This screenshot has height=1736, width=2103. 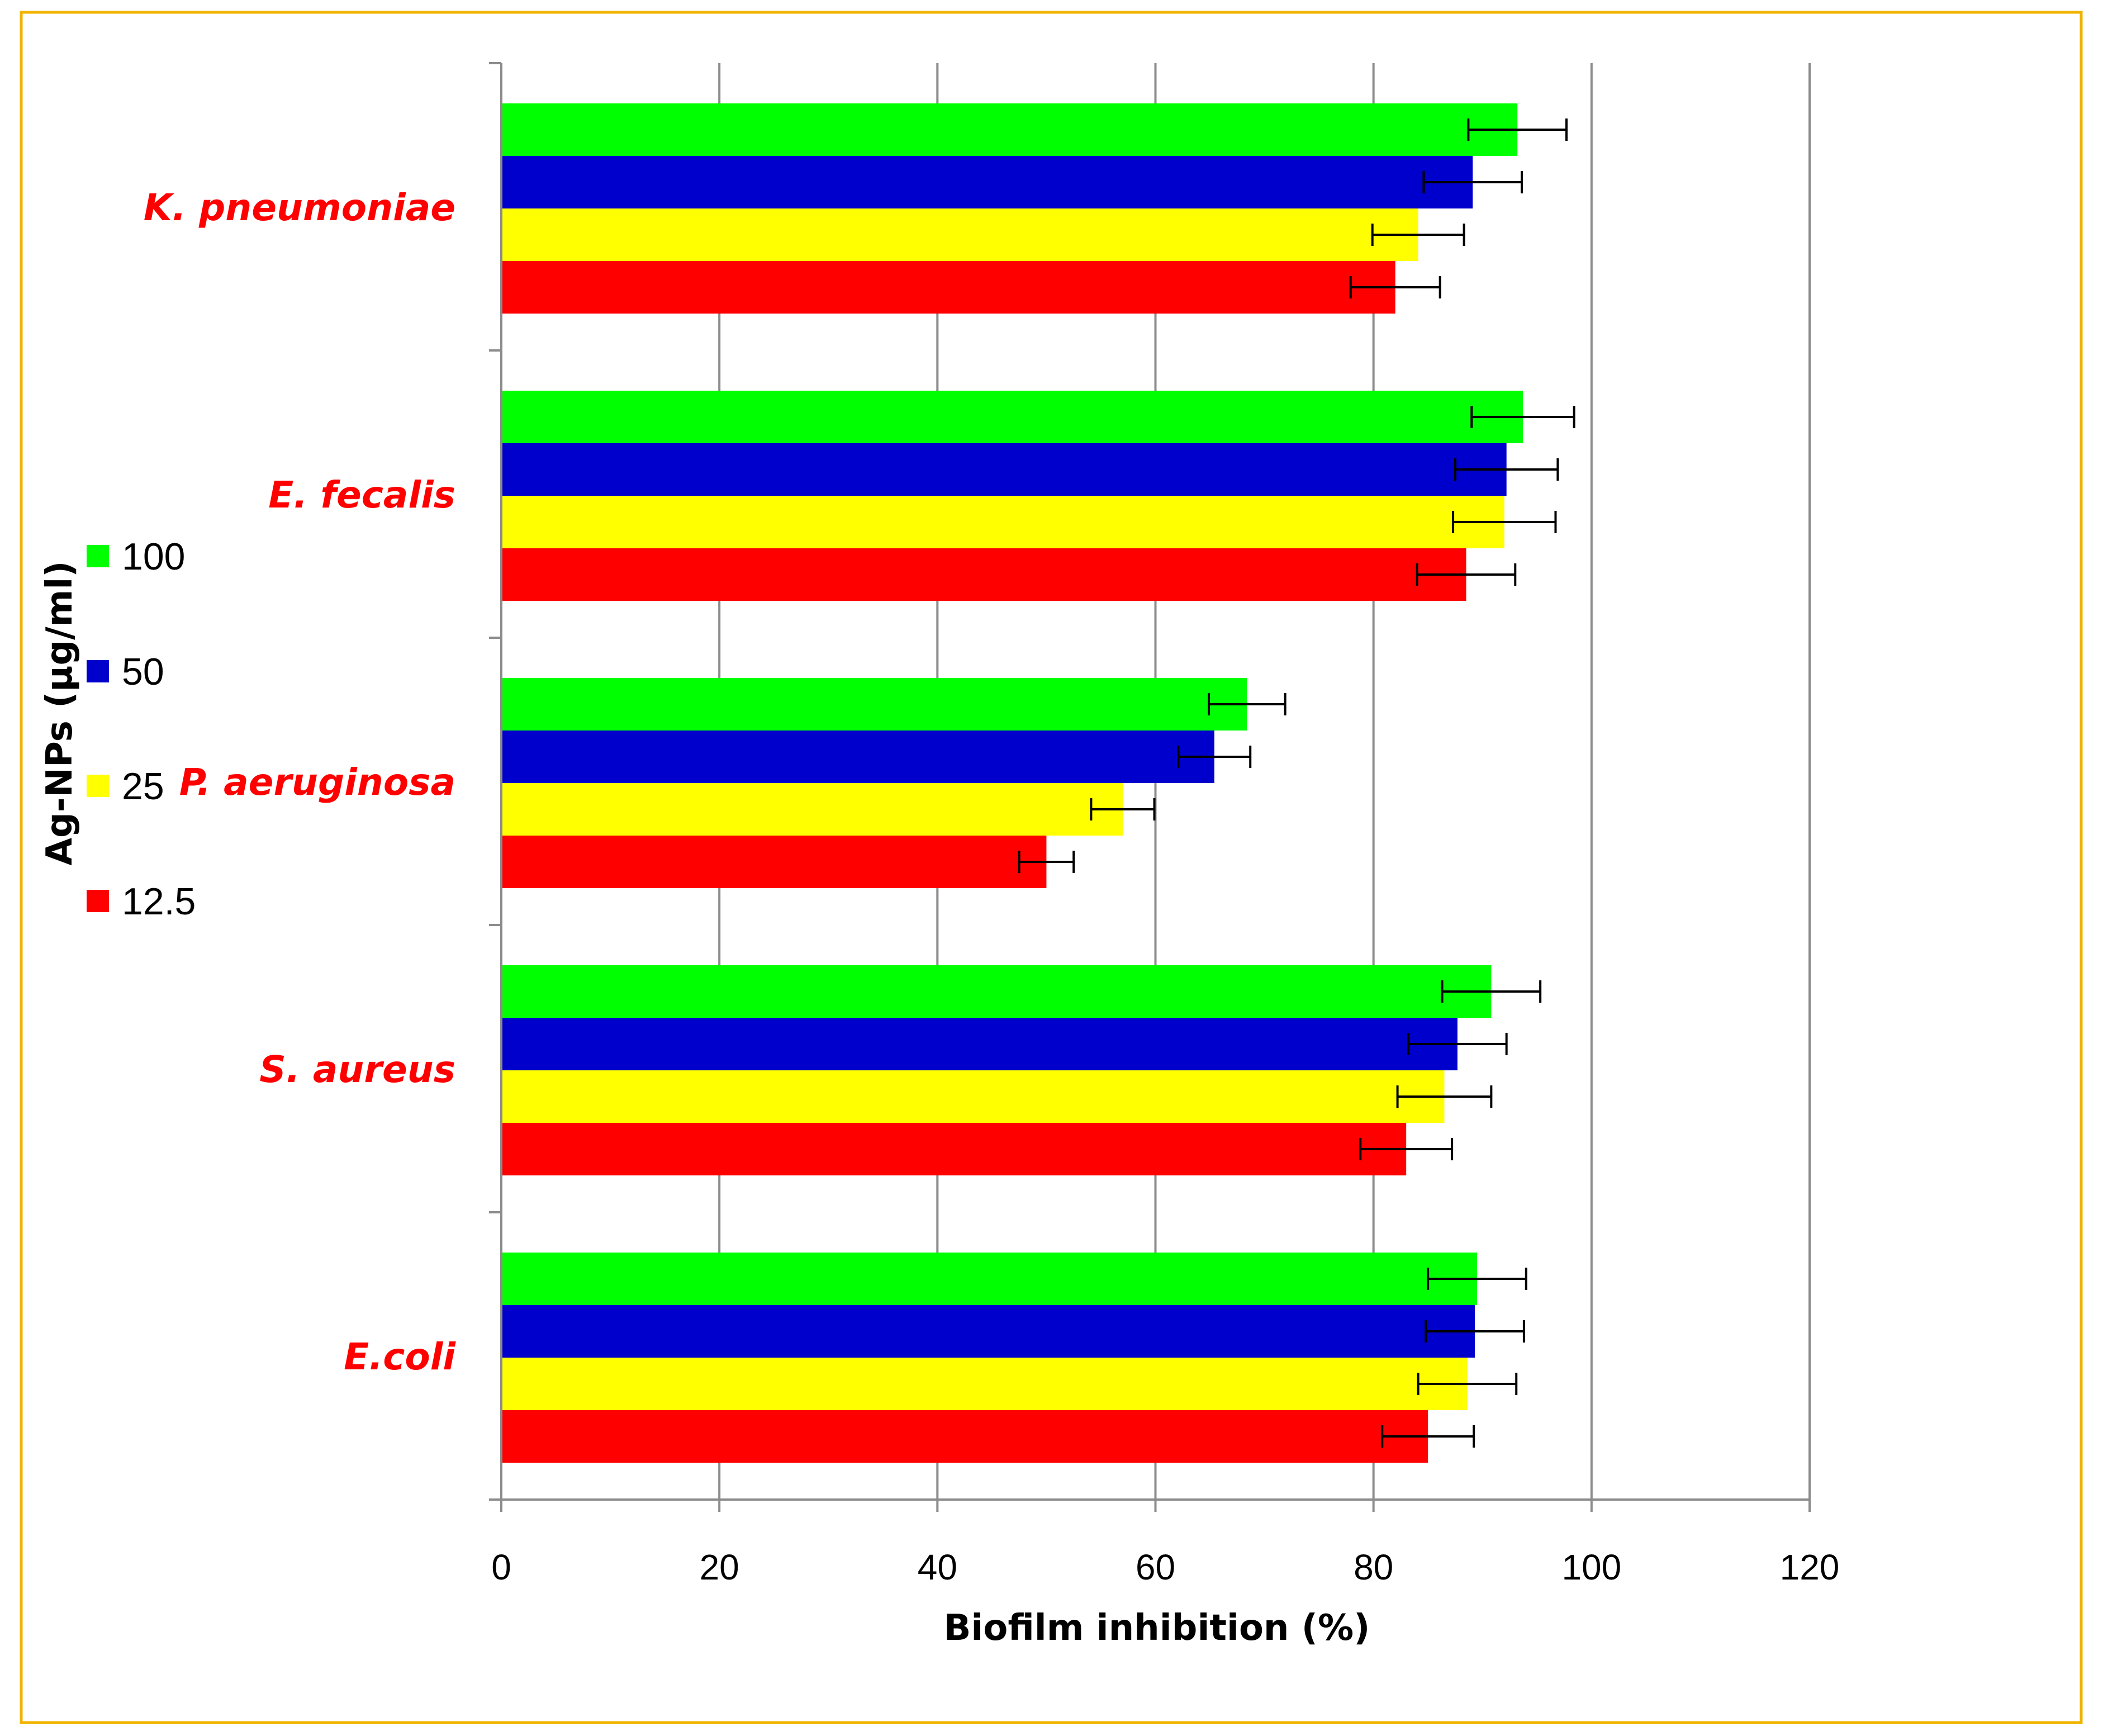 What do you see at coordinates (299, 207) in the screenshot?
I see `category-label: K. pneumoniae` at bounding box center [299, 207].